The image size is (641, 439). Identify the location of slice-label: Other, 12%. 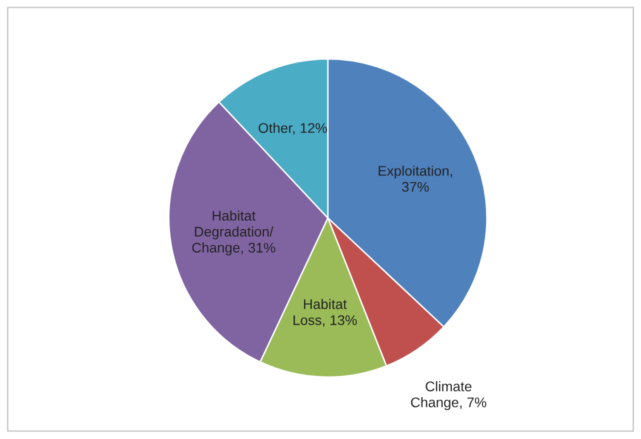
(292, 128).